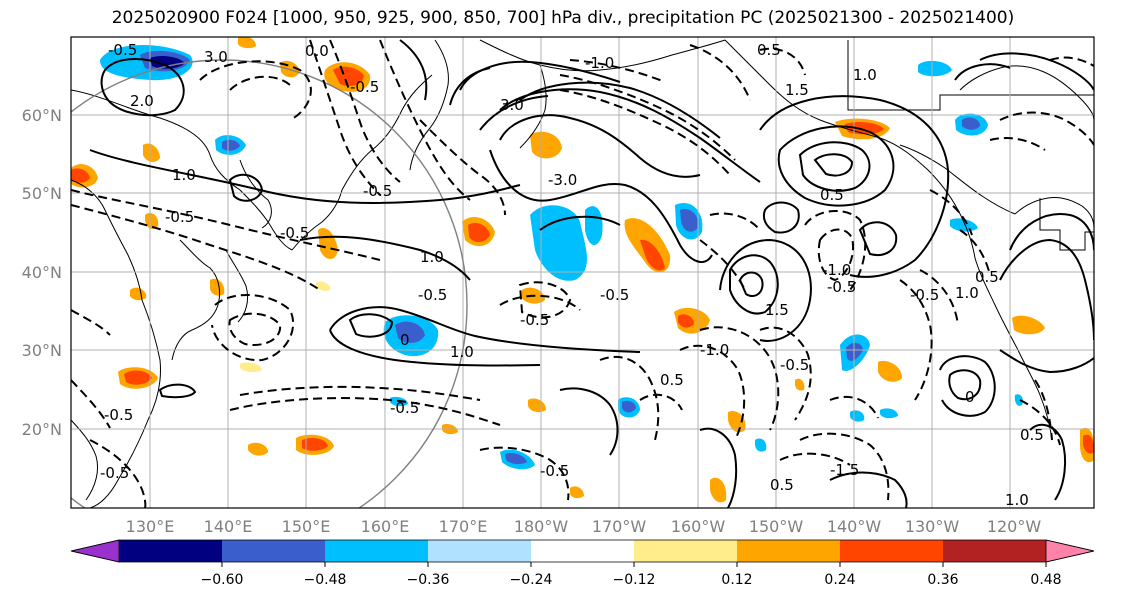 The height and width of the screenshot is (601, 1126). I want to click on lon-tick-label: 180°W, so click(541, 526).